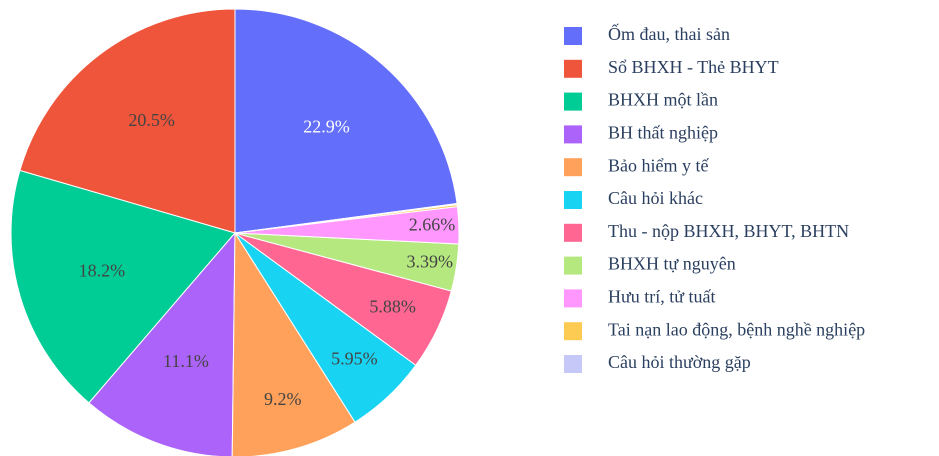 Image resolution: width=939 pixels, height=456 pixels. Describe the element at coordinates (658, 165) in the screenshot. I see `legend-label: Bảo hiểm y tế` at that location.